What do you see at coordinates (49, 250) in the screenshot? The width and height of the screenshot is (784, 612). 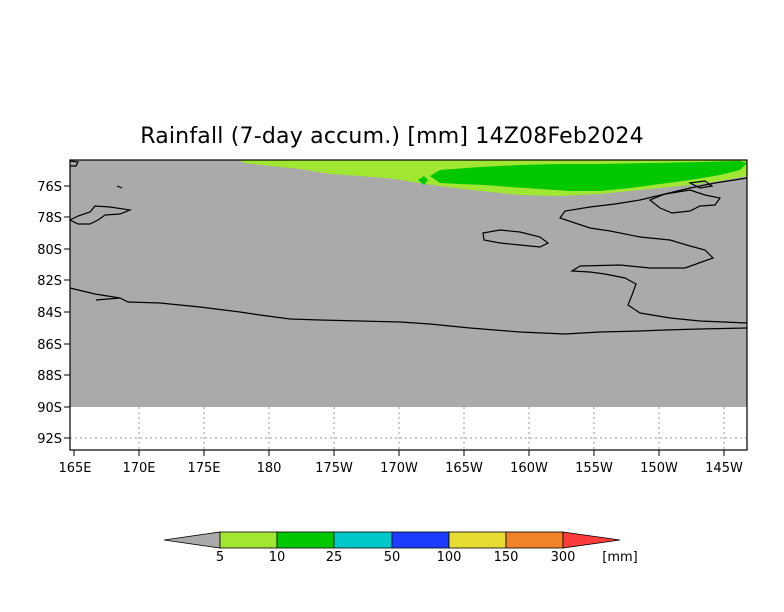 I see `lat-label: 80S` at bounding box center [49, 250].